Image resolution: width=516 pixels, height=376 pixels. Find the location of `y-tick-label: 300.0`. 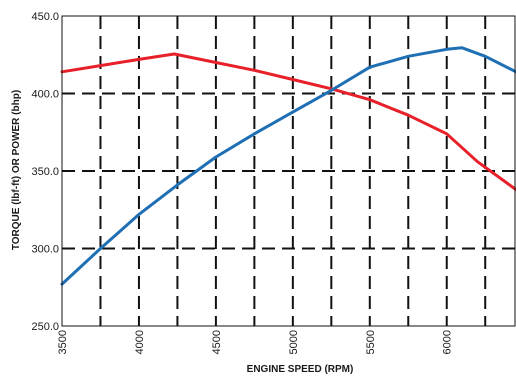

y-tick-label: 300.0 is located at coordinates (45, 250).